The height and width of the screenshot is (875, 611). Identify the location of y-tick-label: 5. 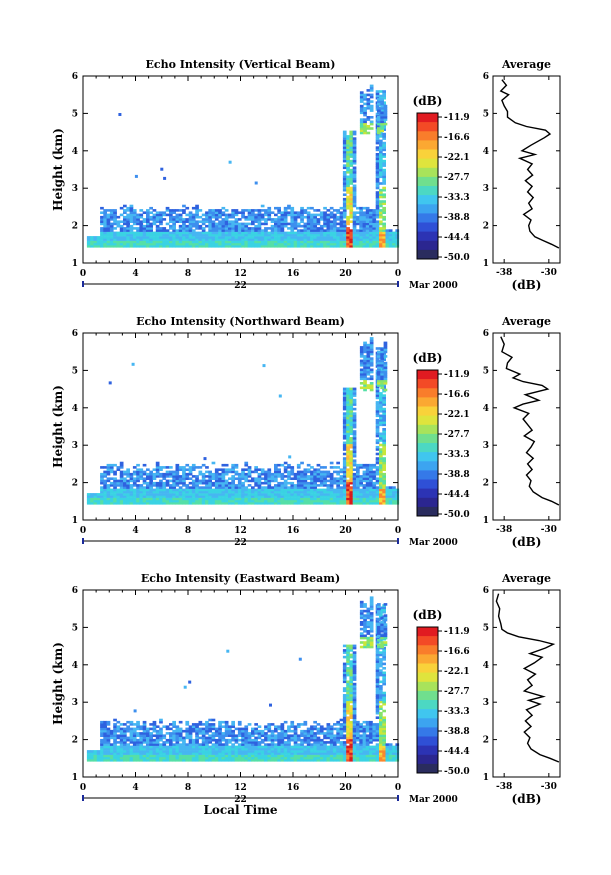
(75, 371).